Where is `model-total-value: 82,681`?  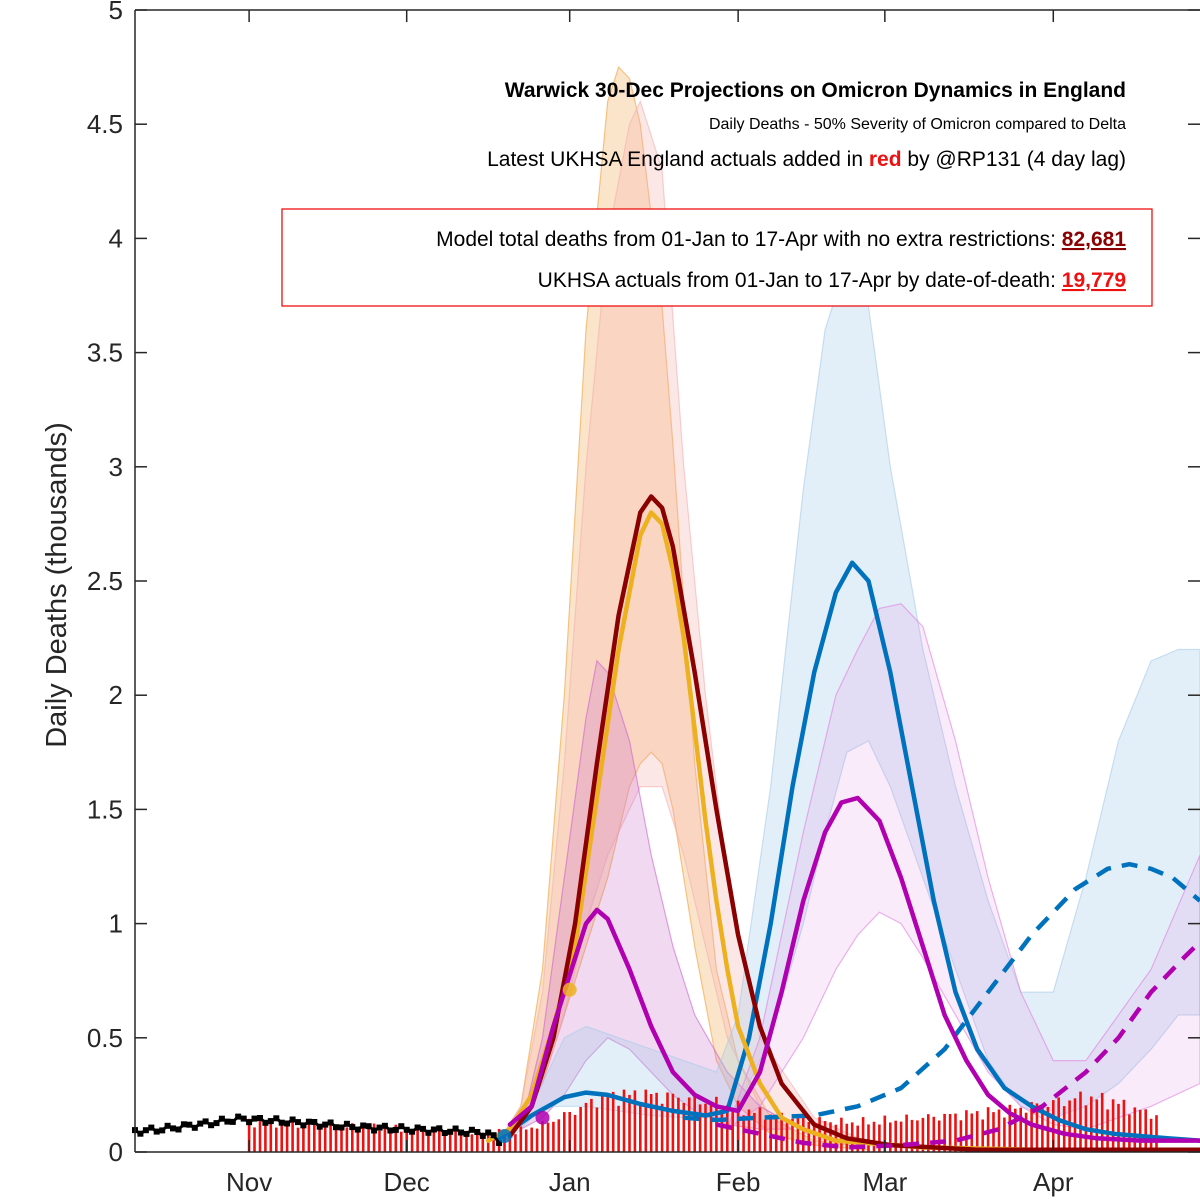
model-total-value: 82,681 is located at coordinates (1094, 239).